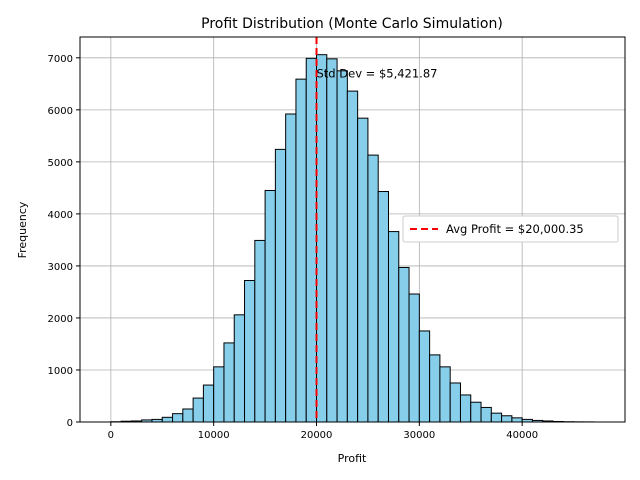 This screenshot has height=480, width=640. What do you see at coordinates (22, 229) in the screenshot?
I see `y-axis-label: Frequency` at bounding box center [22, 229].